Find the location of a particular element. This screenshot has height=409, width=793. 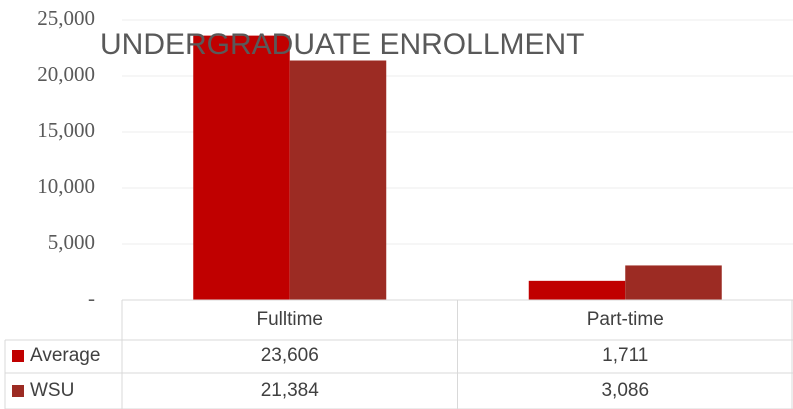

table-value: 3,086 is located at coordinates (625, 390).